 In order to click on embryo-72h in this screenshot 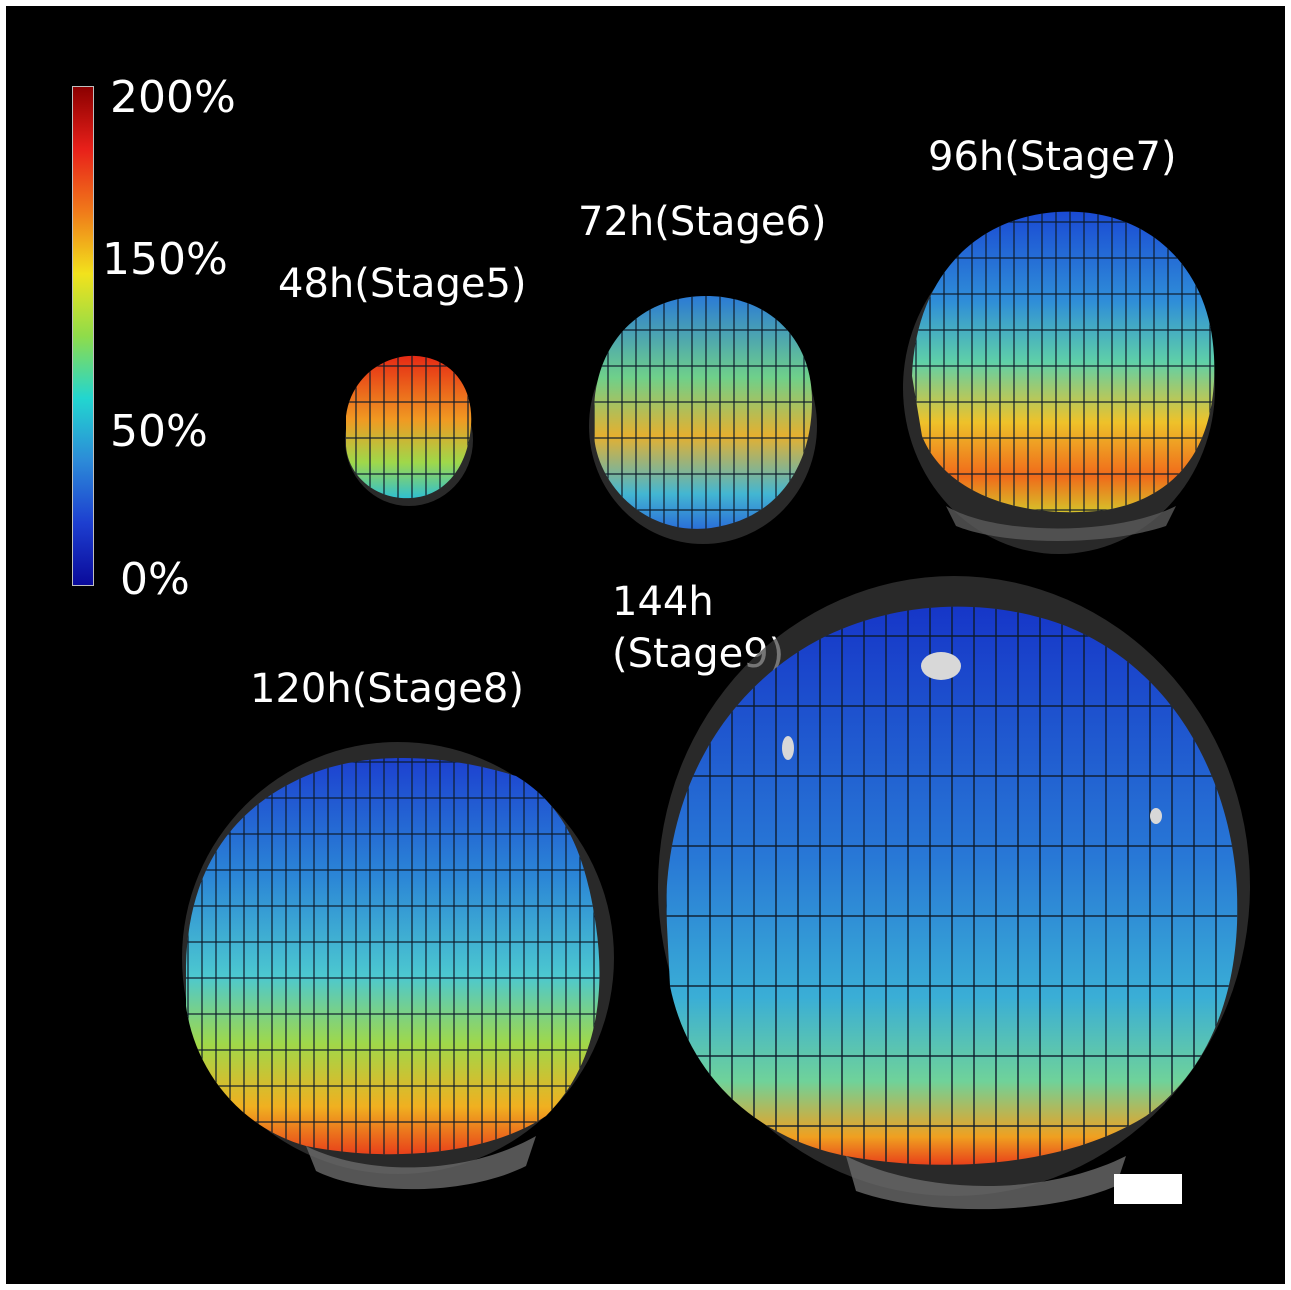, I will do `click(703, 412)`.